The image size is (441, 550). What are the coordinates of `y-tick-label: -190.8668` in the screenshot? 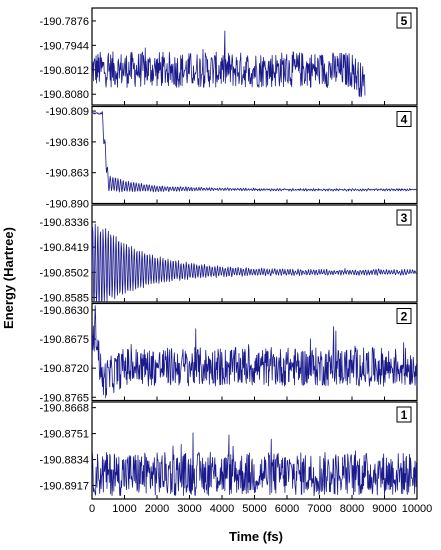 It's located at (64, 409).